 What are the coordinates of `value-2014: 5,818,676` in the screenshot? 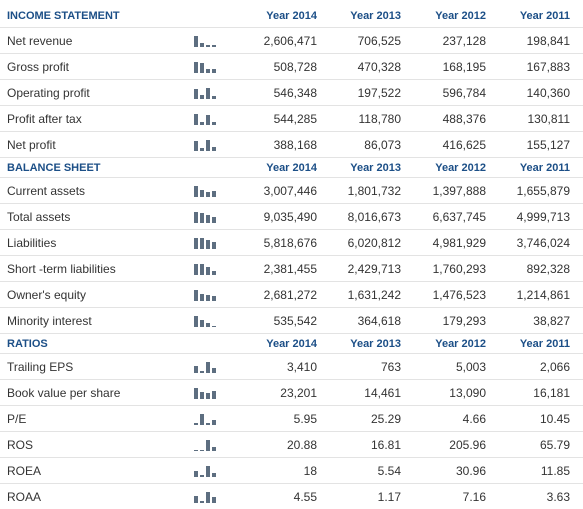 It's located at (290, 242).